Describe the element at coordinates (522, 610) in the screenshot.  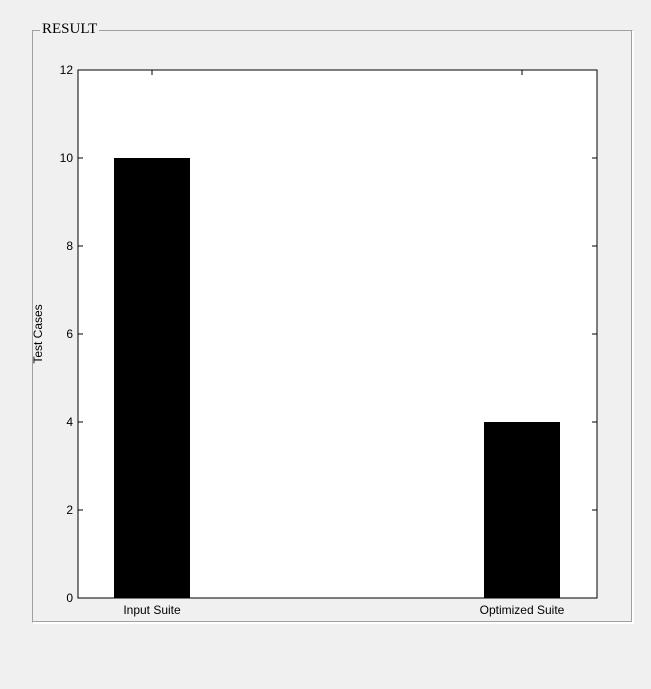
I see `x-tick-label: Optimized Suite` at that location.